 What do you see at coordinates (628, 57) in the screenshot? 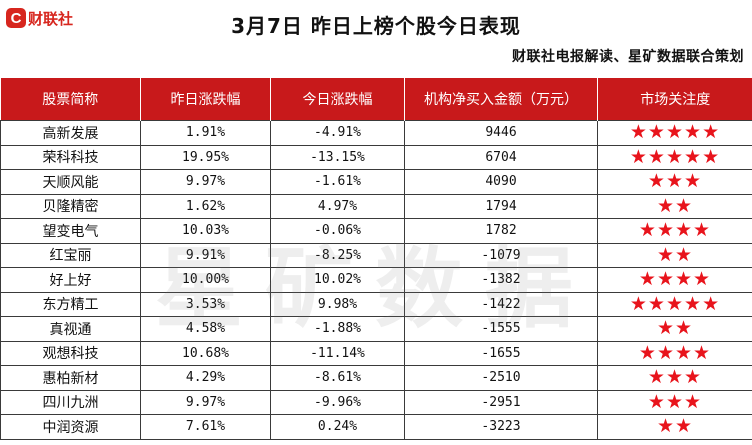
I see `page-subtitle: 财联社电报解读、星矿数据联合策划` at bounding box center [628, 57].